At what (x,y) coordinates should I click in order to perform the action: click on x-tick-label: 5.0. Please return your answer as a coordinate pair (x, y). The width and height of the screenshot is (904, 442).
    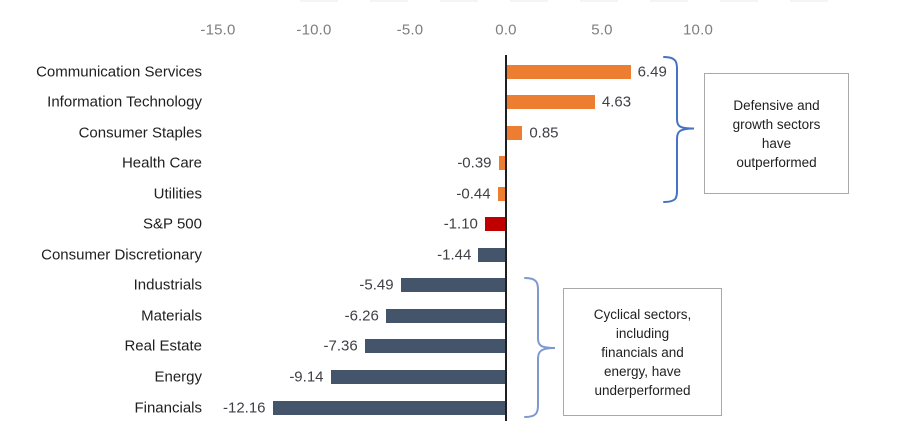
    Looking at the image, I should click on (602, 30).